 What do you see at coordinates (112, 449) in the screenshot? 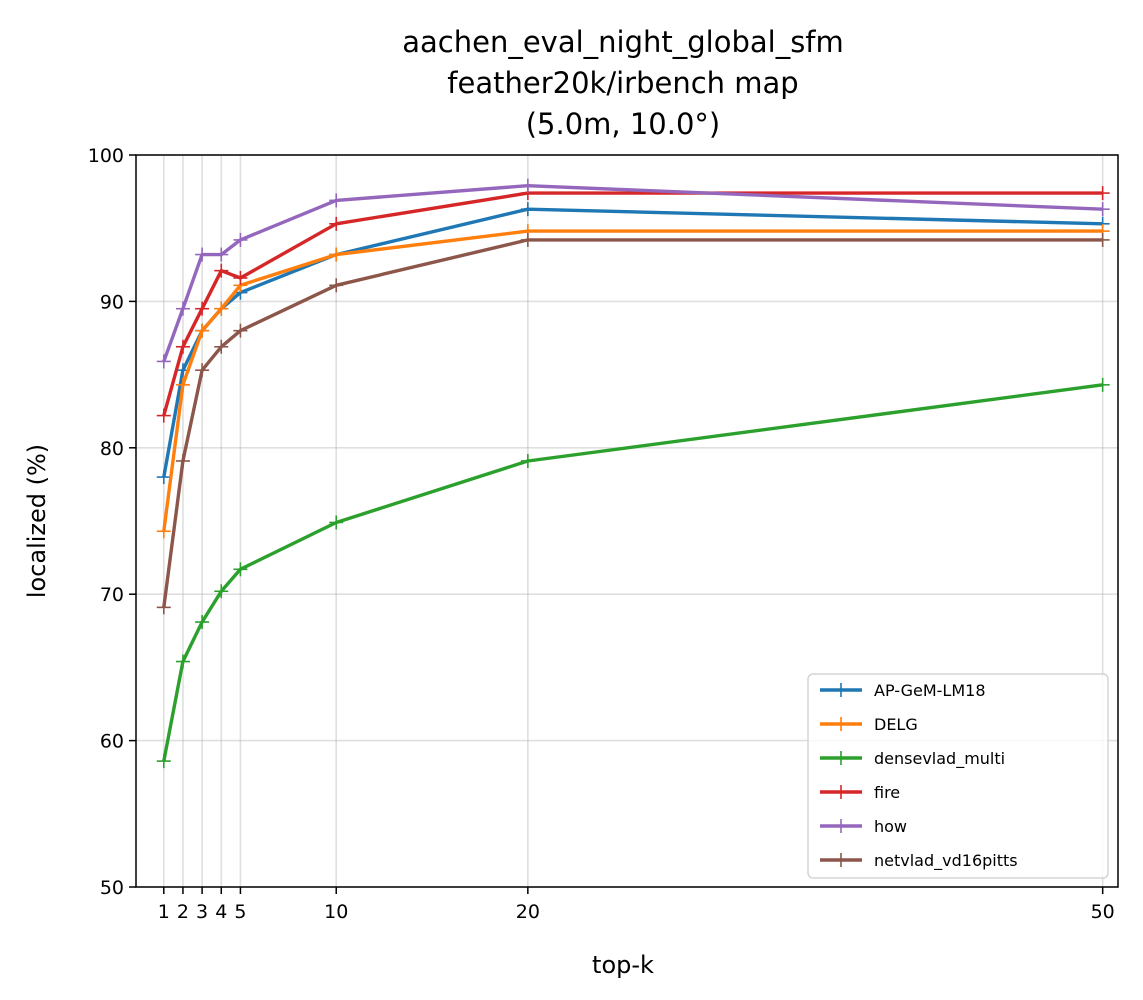
I see `y-tick-label: 80` at bounding box center [112, 449].